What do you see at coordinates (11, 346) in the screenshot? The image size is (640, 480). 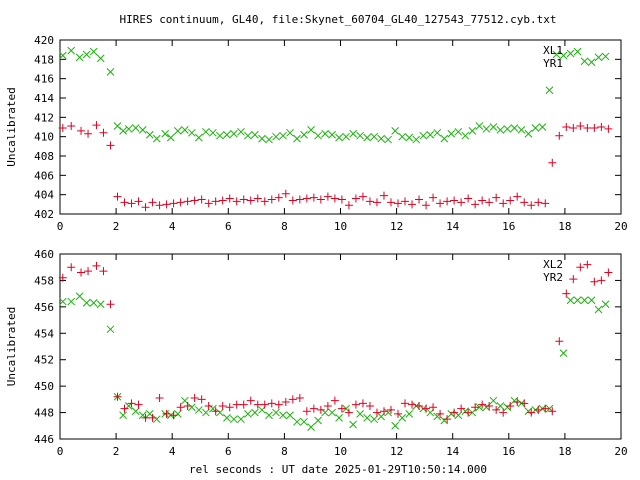 I see `y-axis-label-bottom: Uncalibrated` at bounding box center [11, 346].